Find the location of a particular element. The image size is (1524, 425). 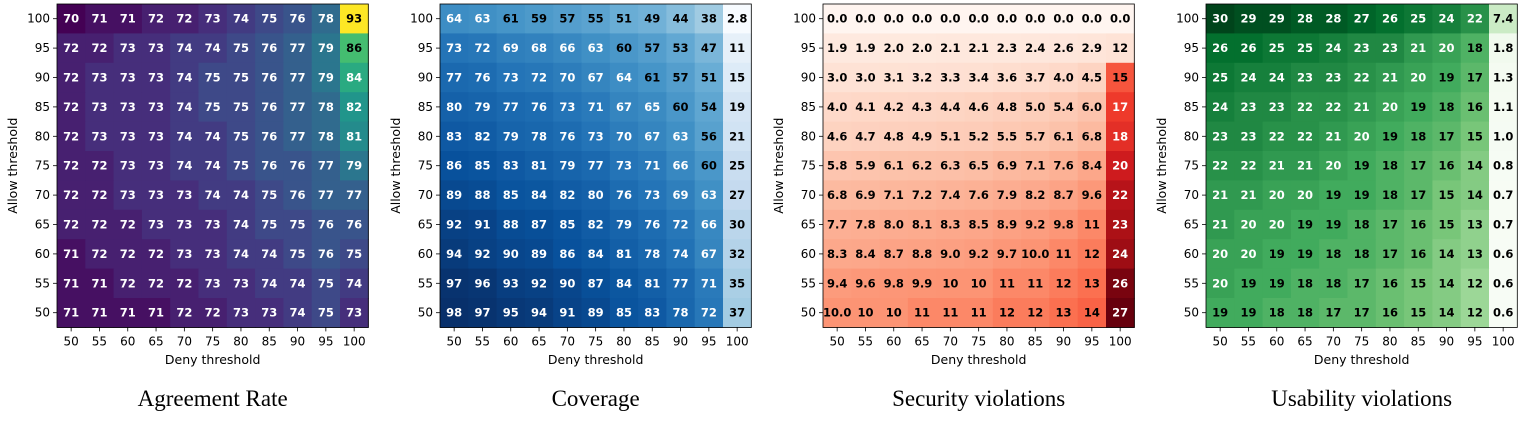

cell-value-label: 9.9 is located at coordinates (922, 283).